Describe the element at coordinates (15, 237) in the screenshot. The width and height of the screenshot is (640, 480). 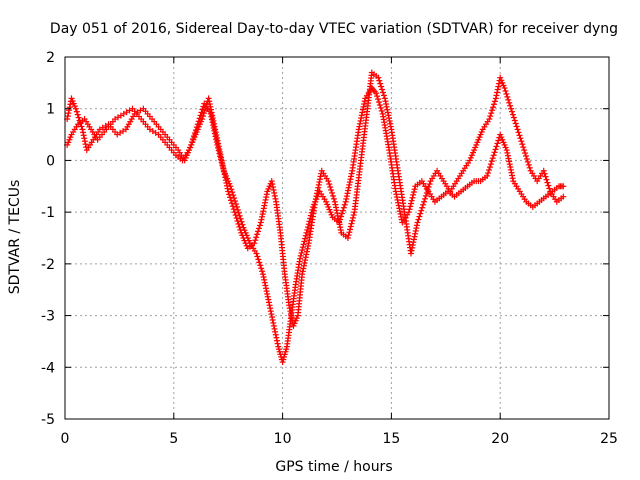
I see `y-axis-label: SDTVAR / TECUs` at that location.